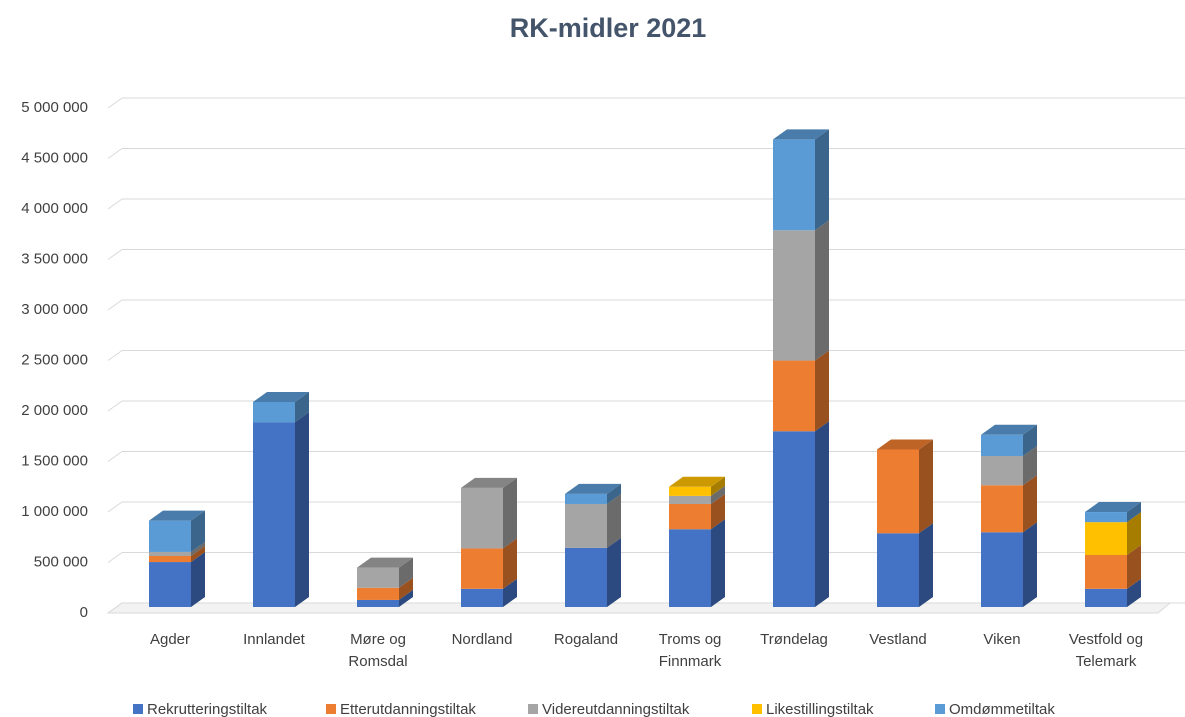 Image resolution: width=1185 pixels, height=717 pixels. Describe the element at coordinates (207, 709) in the screenshot. I see `legend-label: Rekrutteringstiltak` at that location.